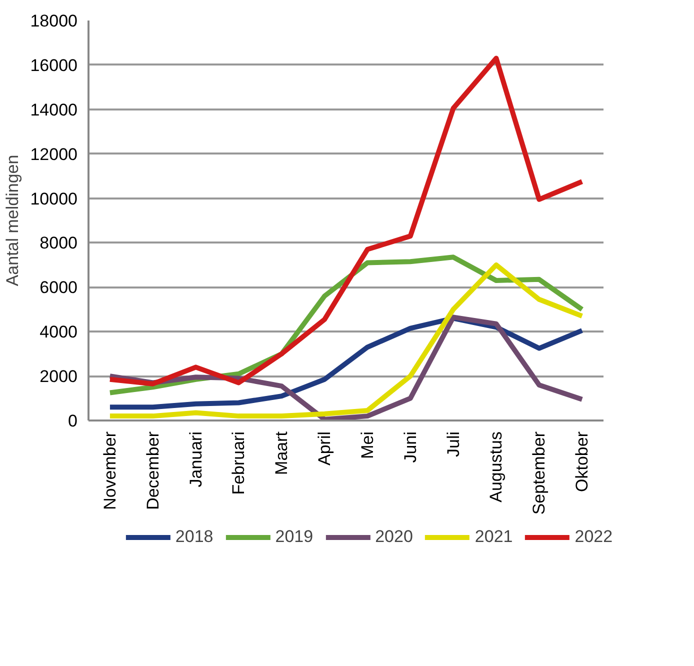 The height and width of the screenshot is (666, 694). Describe the element at coordinates (493, 537) in the screenshot. I see `legend-label: 2021` at that location.